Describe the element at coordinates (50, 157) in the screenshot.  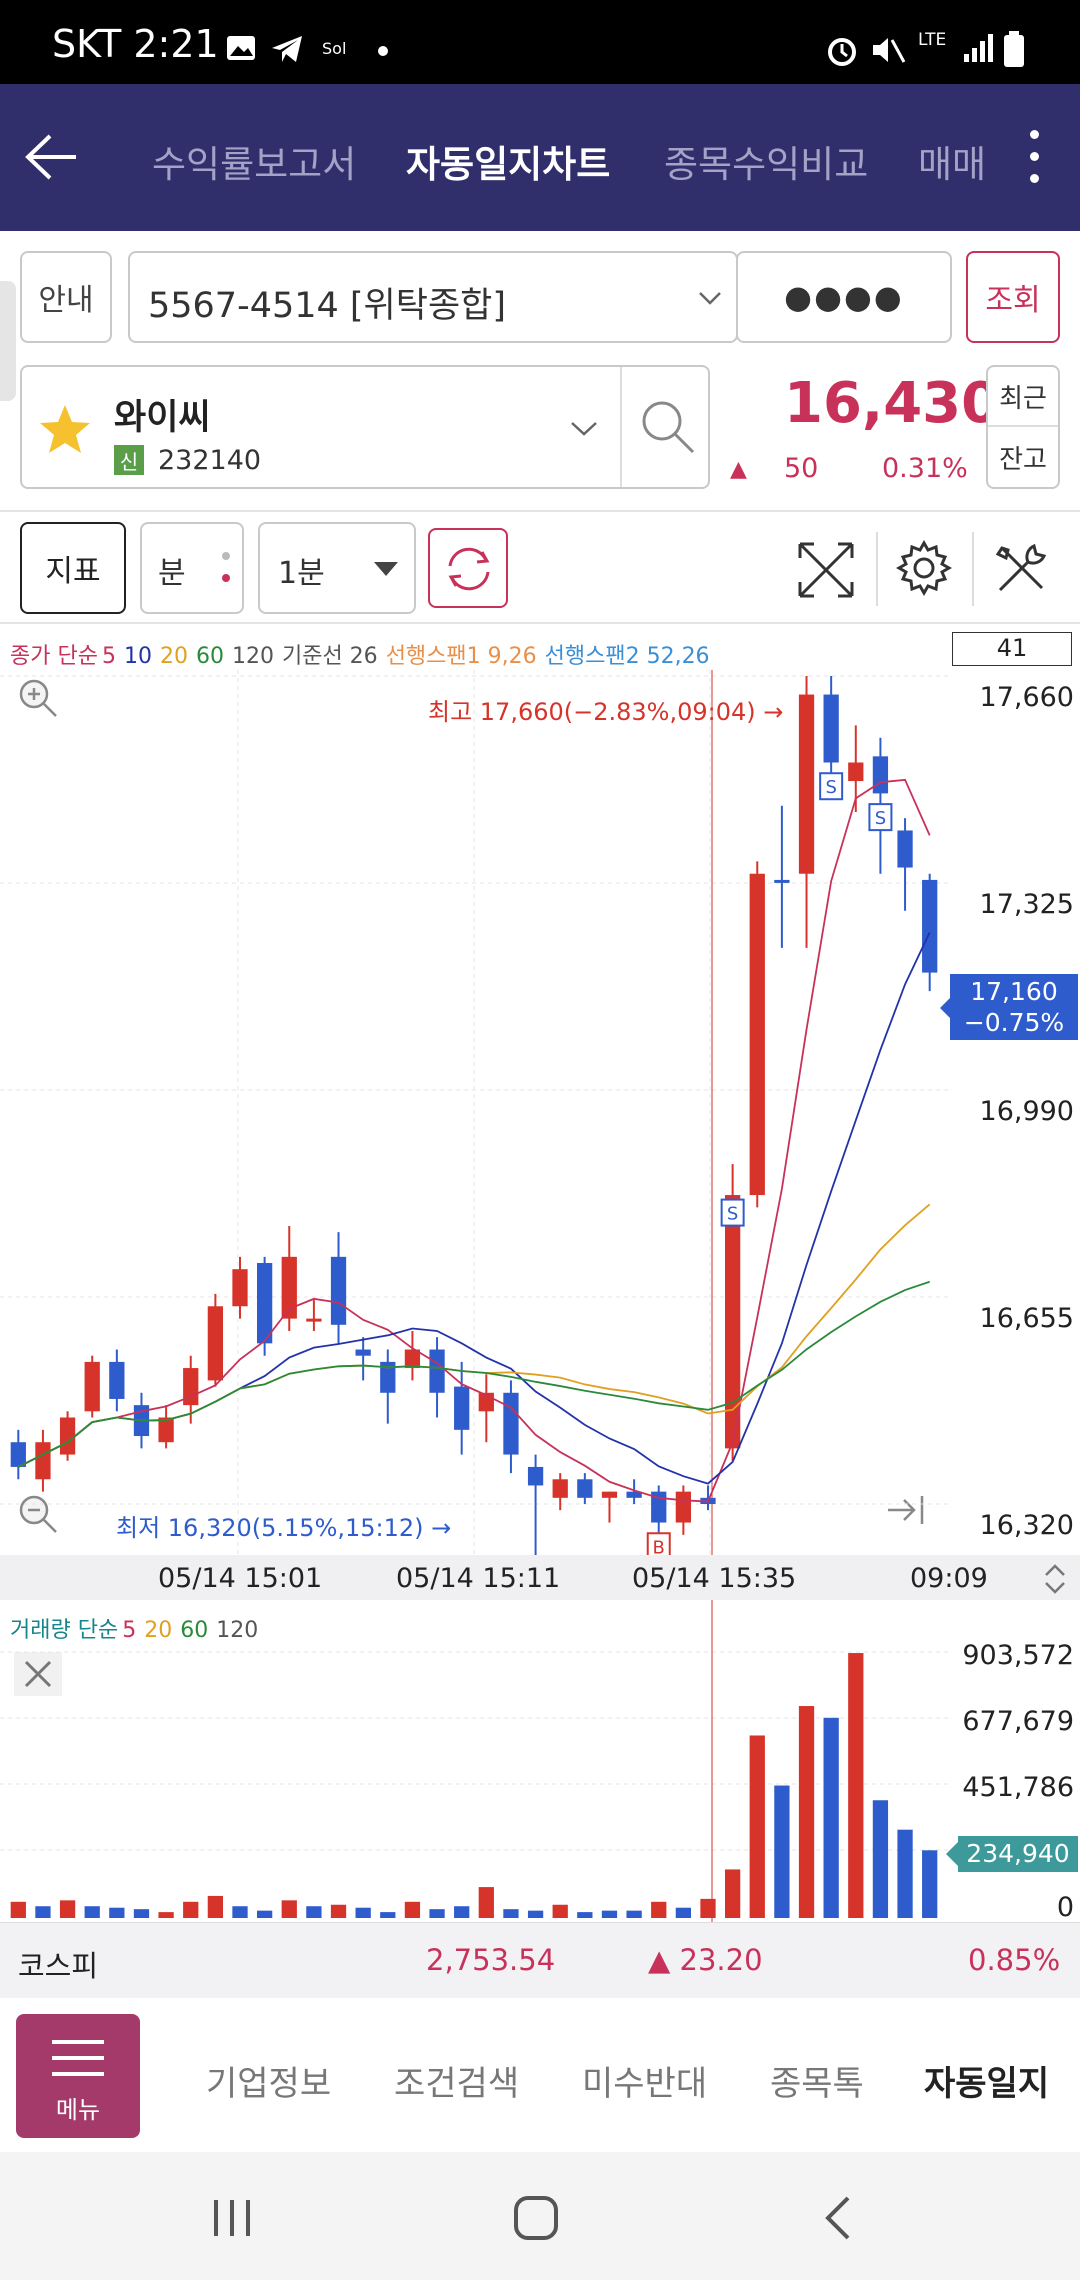
I see `back-arrow-icon` at that location.